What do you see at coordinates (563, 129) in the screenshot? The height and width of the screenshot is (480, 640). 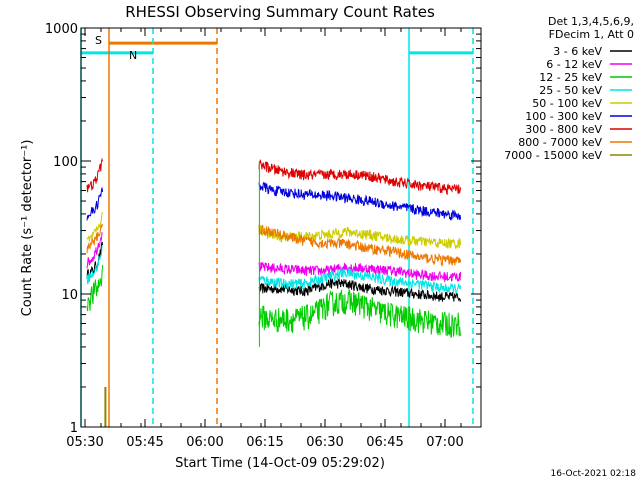 I see `legend-label-6: 300 - 800 keV` at bounding box center [563, 129].